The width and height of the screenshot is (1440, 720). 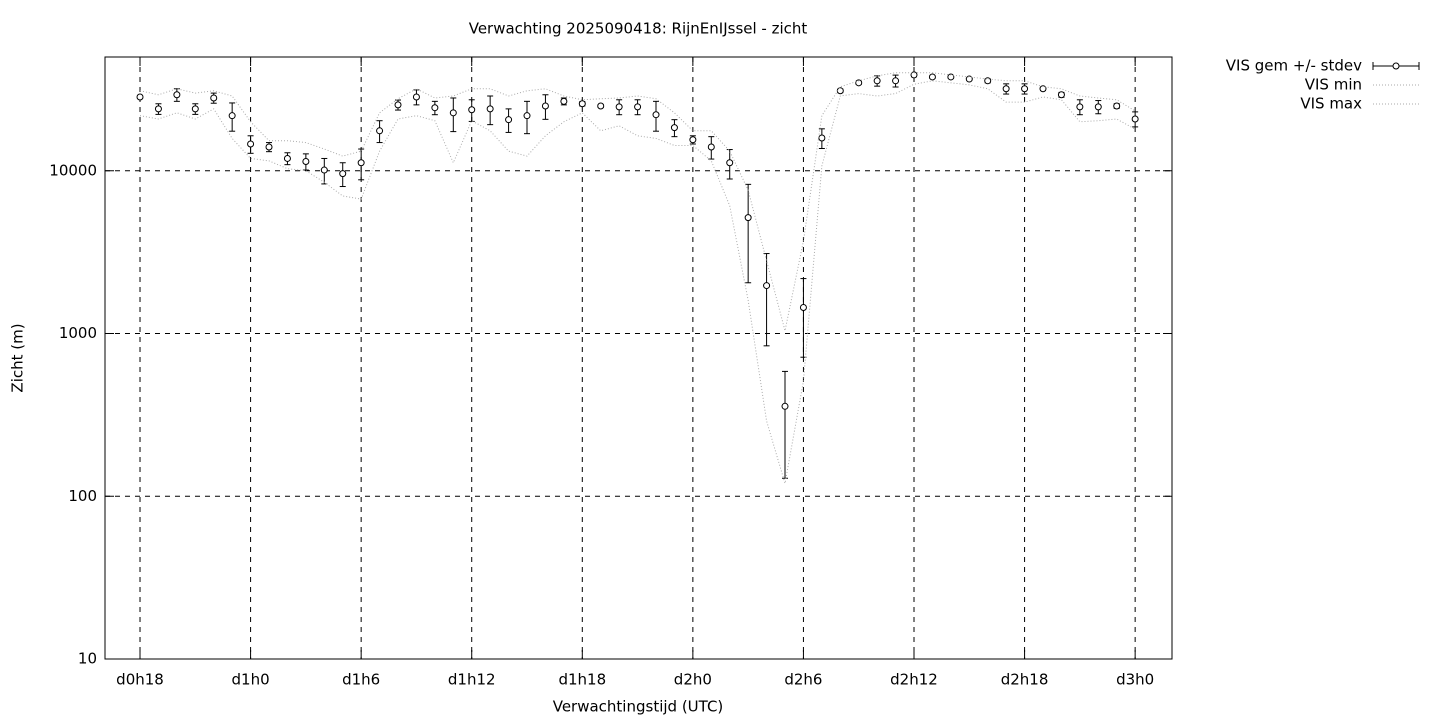 What do you see at coordinates (82, 496) in the screenshot?
I see `y-tick-label: 100` at bounding box center [82, 496].